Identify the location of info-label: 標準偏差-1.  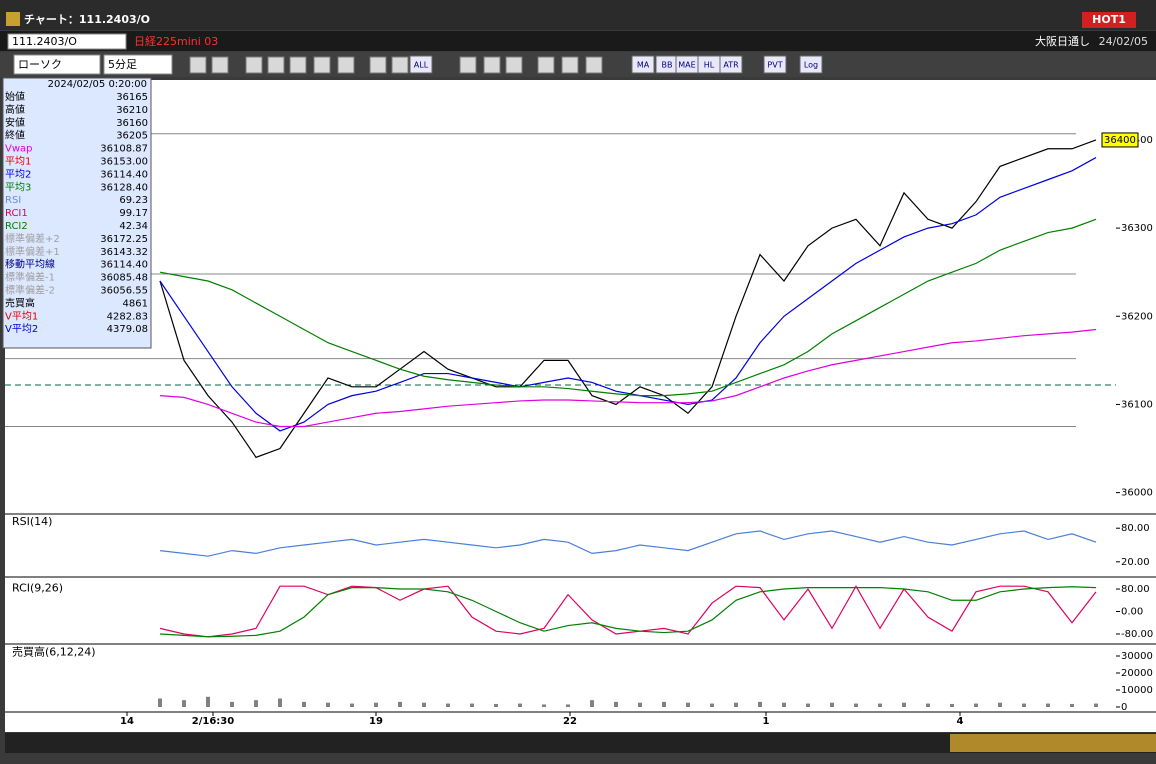
(30, 277).